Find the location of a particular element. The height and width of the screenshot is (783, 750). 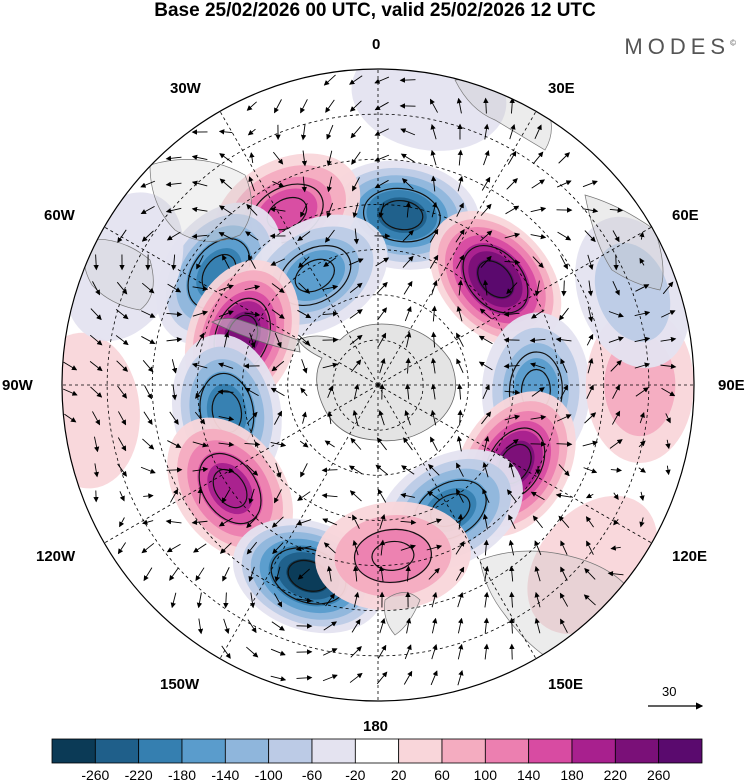

colorbar-swatch is located at coordinates (680, 751).